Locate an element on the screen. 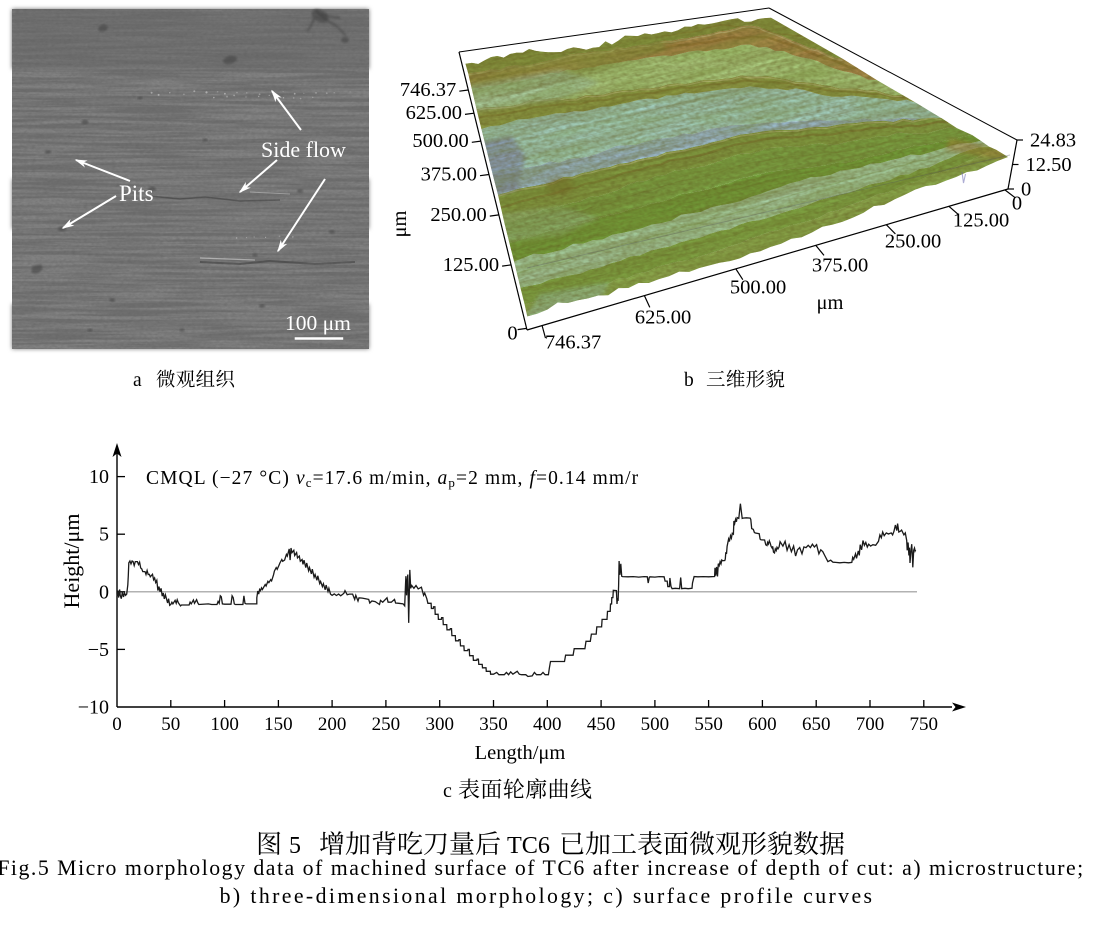  svg-text: 400 is located at coordinates (547, 724).